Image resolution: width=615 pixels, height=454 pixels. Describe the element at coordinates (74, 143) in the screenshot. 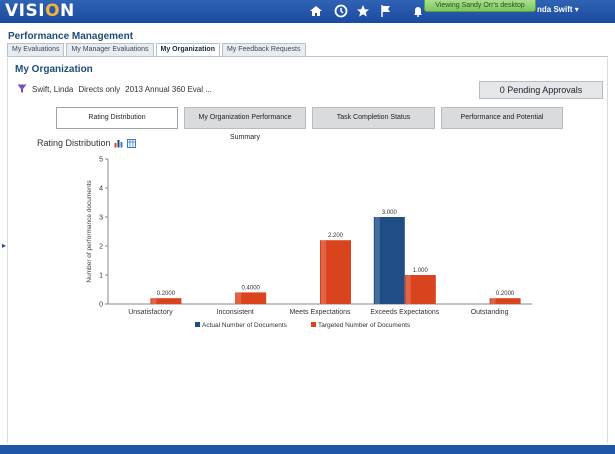

I see `chart-title: Rating Distribution` at that location.